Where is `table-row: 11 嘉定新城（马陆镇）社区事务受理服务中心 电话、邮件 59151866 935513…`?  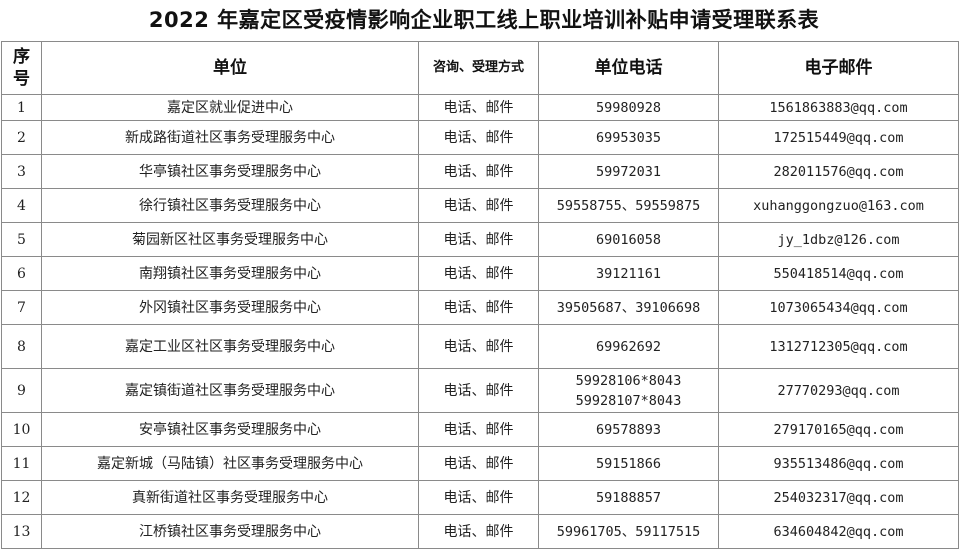
table-row: 11 嘉定新城（马陆镇）社区事务受理服务中心 电话、邮件 59151866 935513… is located at coordinates (480, 463).